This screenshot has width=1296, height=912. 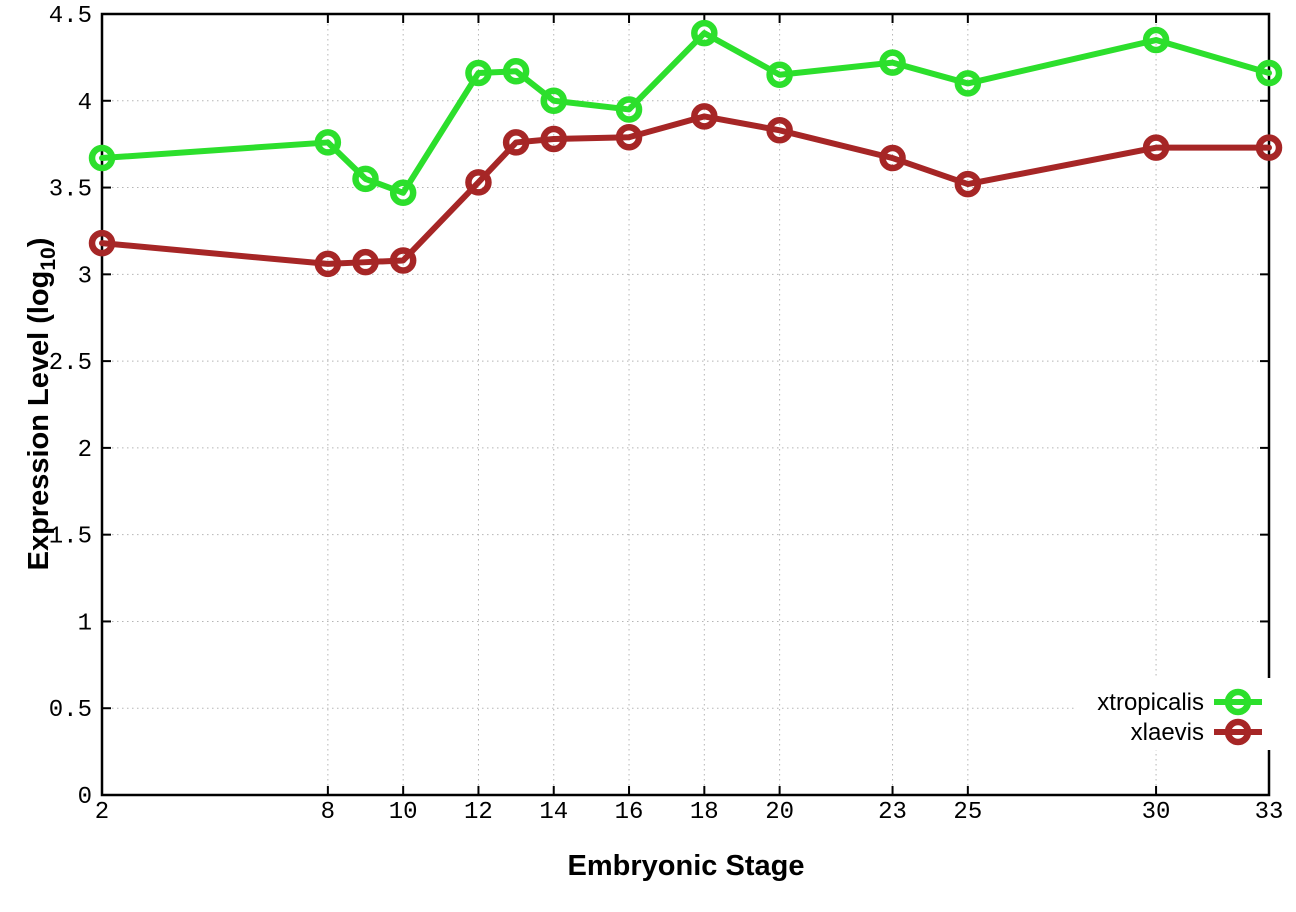 What do you see at coordinates (39, 421) in the screenshot?
I see `y-axis-title-main: Expression Level (log` at bounding box center [39, 421].